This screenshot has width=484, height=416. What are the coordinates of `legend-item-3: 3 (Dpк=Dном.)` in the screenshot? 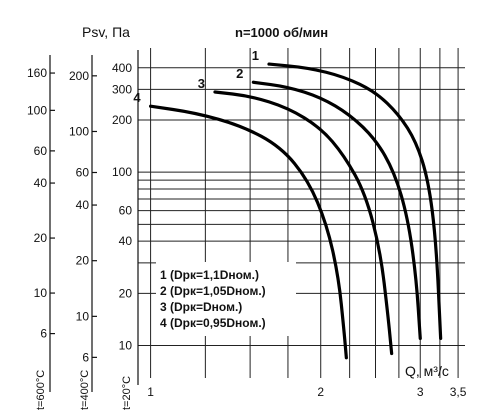 It's located at (201, 307).